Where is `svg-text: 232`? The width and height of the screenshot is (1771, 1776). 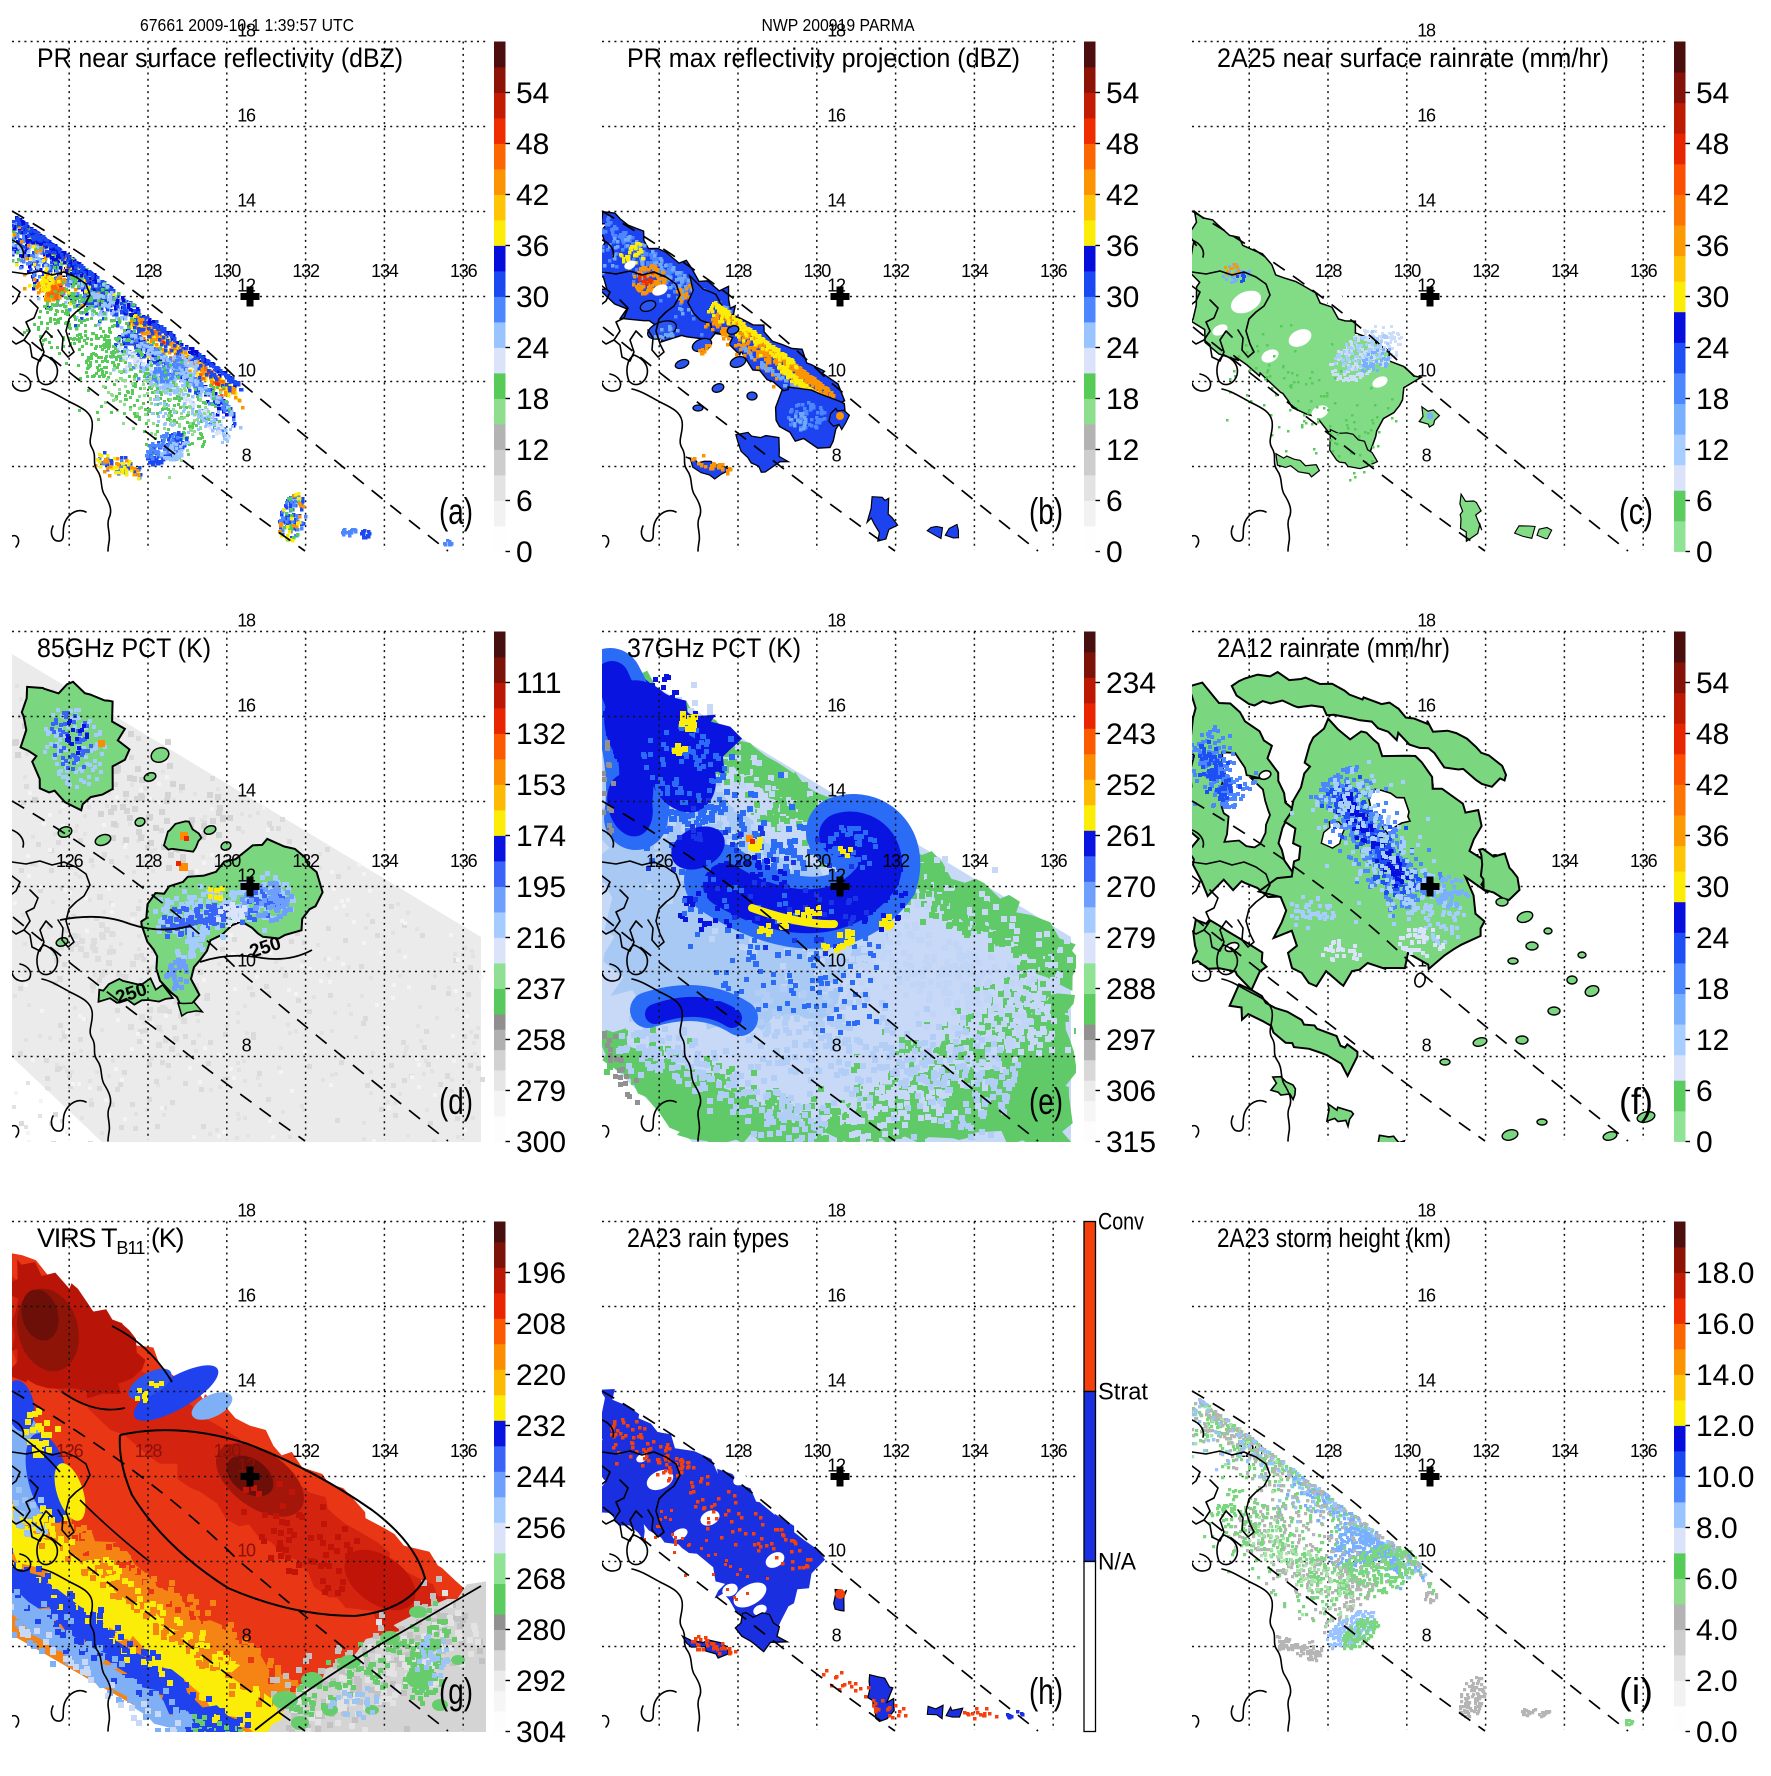 svg-text: 232 is located at coordinates (541, 1426).